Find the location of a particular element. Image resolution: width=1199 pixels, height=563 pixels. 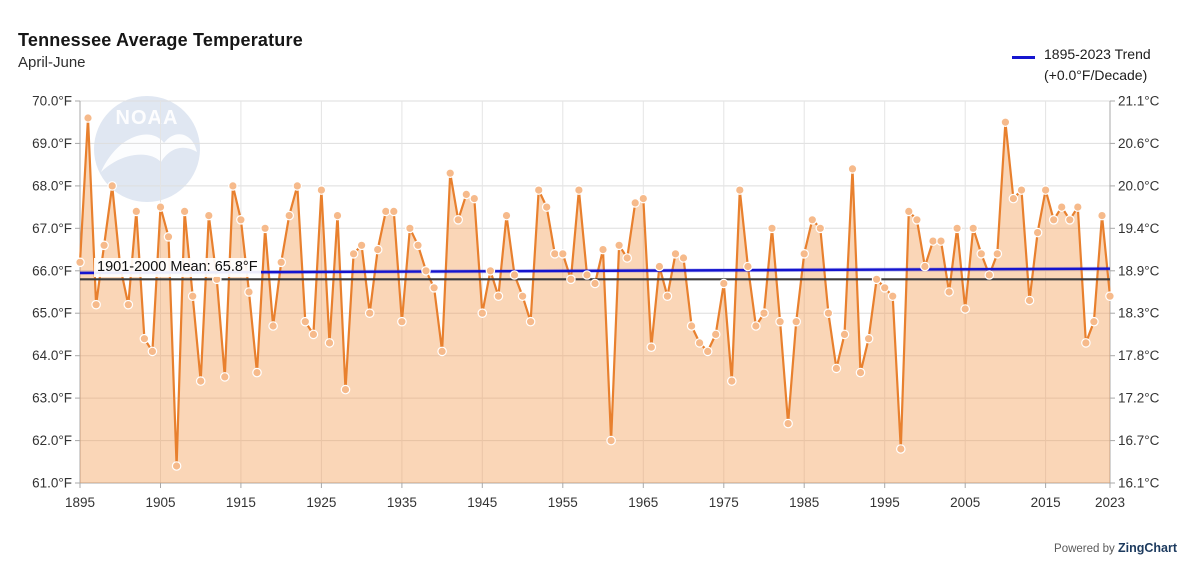

zingchart-brand-link: ZingChart is located at coordinates (1147, 548).